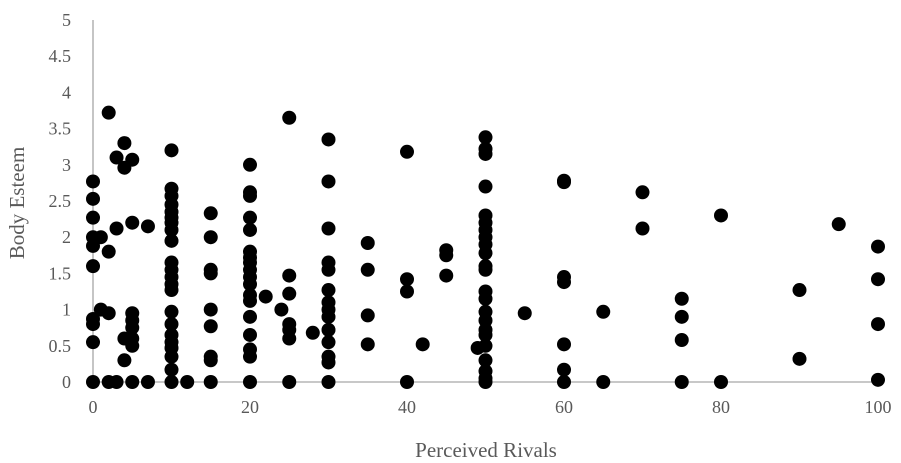  What do you see at coordinates (60, 201) in the screenshot?
I see `y-tick-label: 2.5` at bounding box center [60, 201].